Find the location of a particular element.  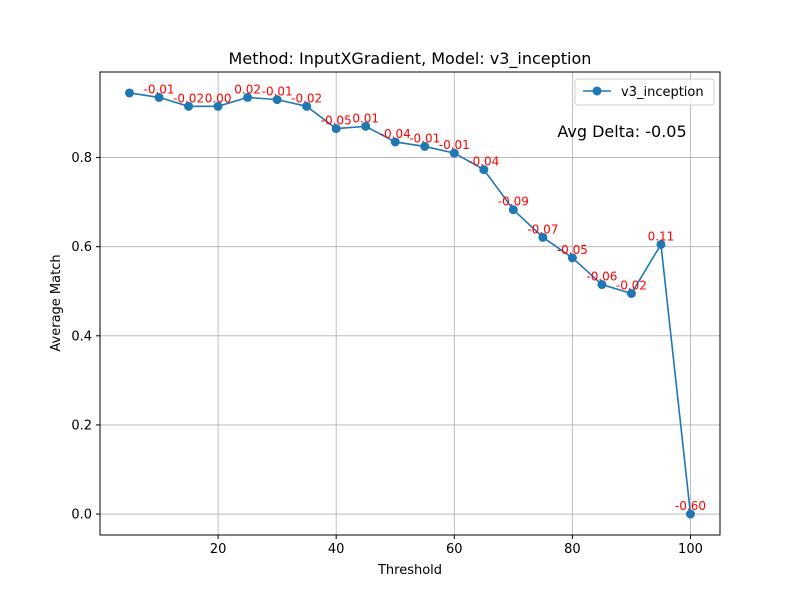

x-tick-label: 20 is located at coordinates (218, 549).